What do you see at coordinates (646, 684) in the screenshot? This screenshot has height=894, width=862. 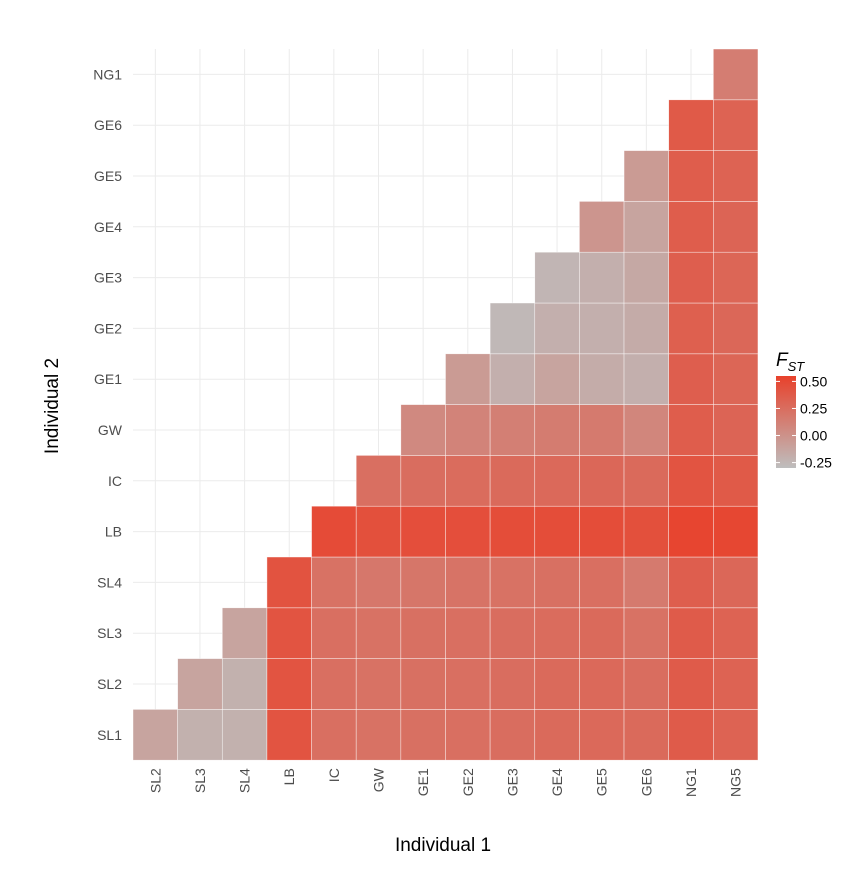 I see `heat-tile-ge6-sl2` at bounding box center [646, 684].